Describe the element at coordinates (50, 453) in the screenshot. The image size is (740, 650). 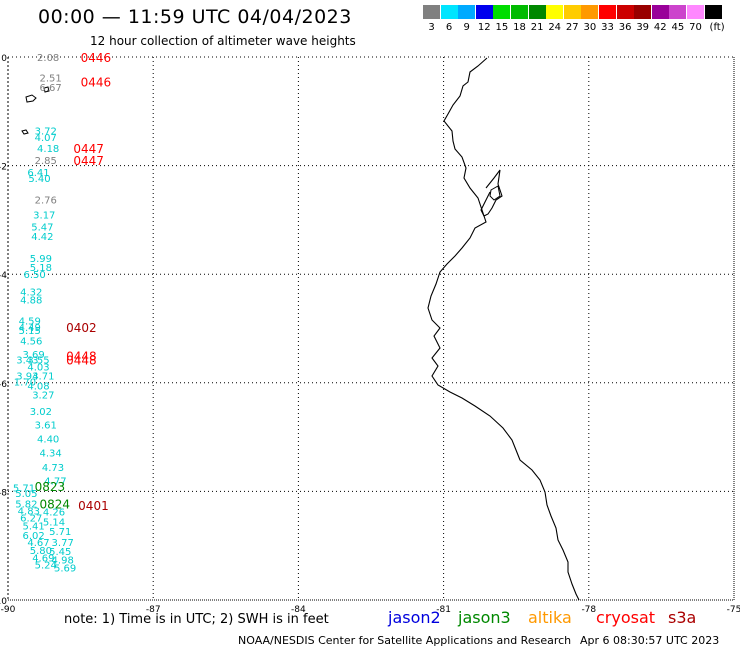
I see `swh-value: 4.34` at that location.